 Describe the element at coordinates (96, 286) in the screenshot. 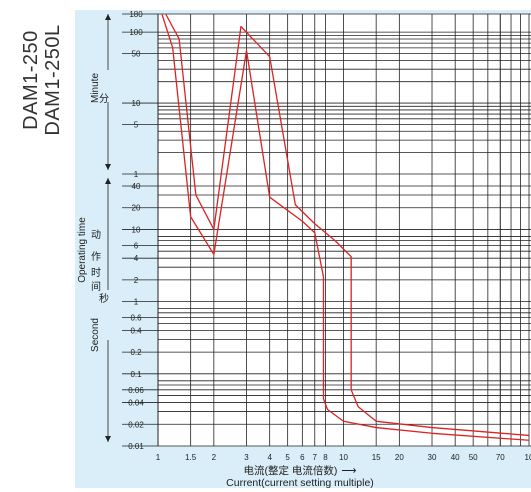

I see `operating-time-cn-4: 间` at that location.